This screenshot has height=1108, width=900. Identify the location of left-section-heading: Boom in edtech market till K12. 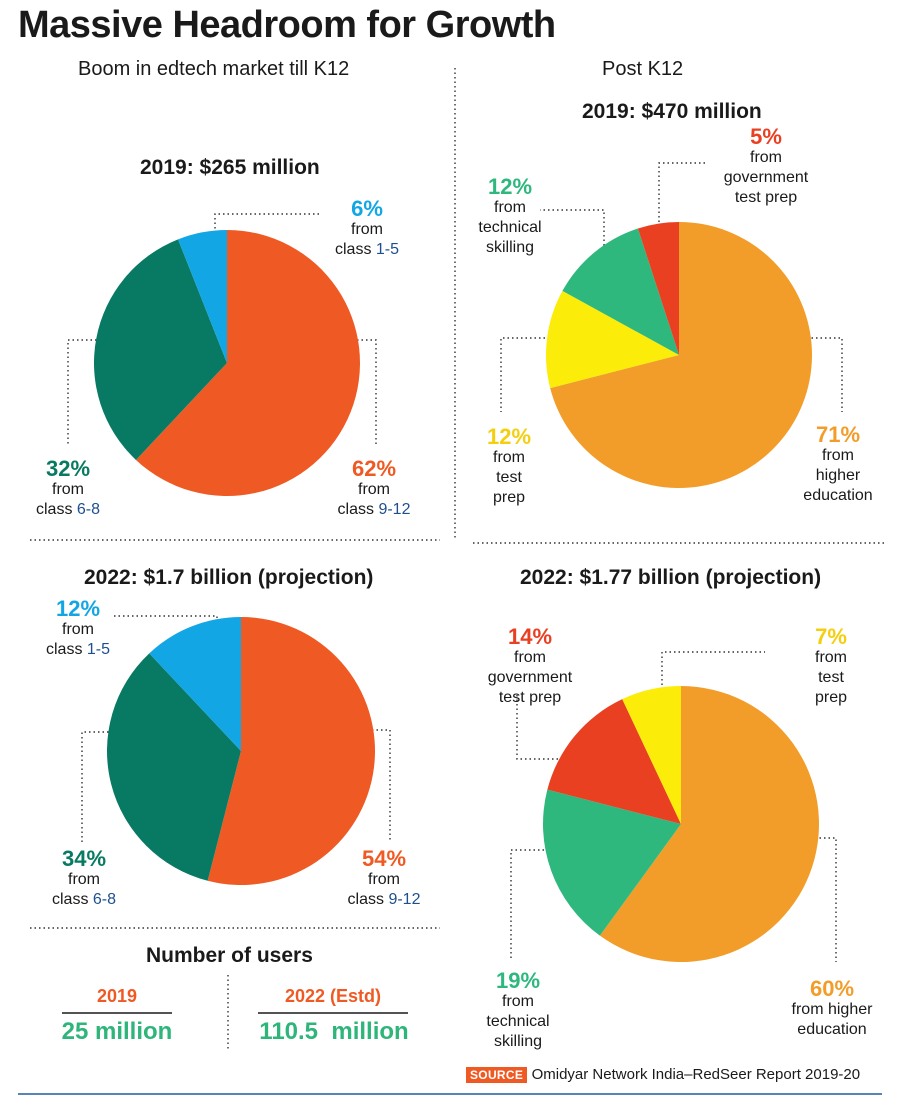
(214, 69).